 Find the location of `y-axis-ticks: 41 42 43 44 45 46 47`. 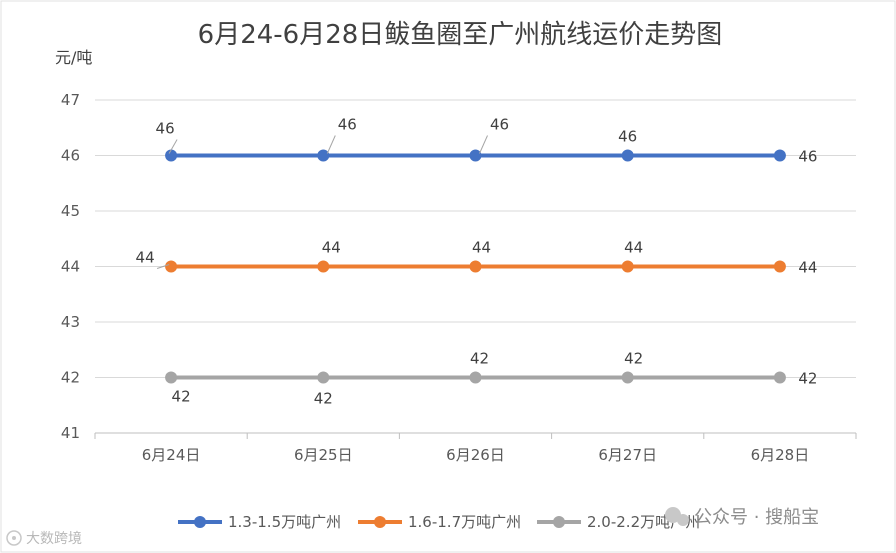

y-axis-ticks: 41 42 43 44 45 46 47 is located at coordinates (70, 266).